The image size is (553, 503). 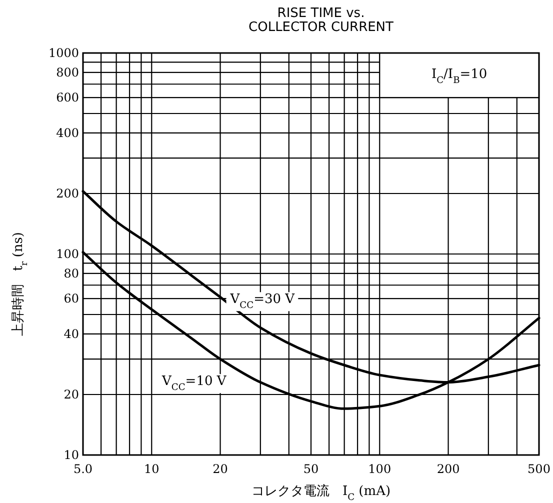 I want to click on x-tick-label: 50, so click(x=311, y=469).